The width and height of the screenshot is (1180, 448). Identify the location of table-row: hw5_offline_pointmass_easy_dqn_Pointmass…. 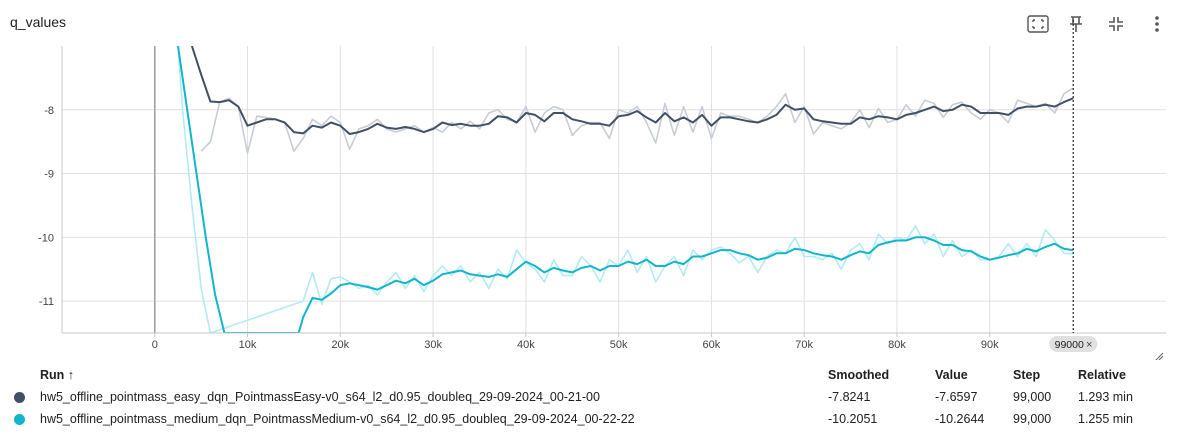
(590, 397).